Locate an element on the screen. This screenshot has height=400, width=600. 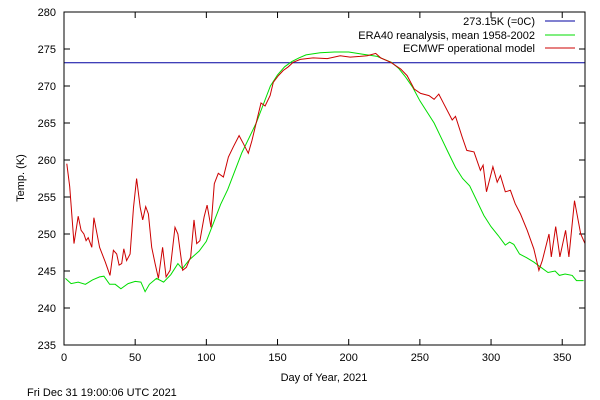
x-tick-label: 250 is located at coordinates (420, 358).